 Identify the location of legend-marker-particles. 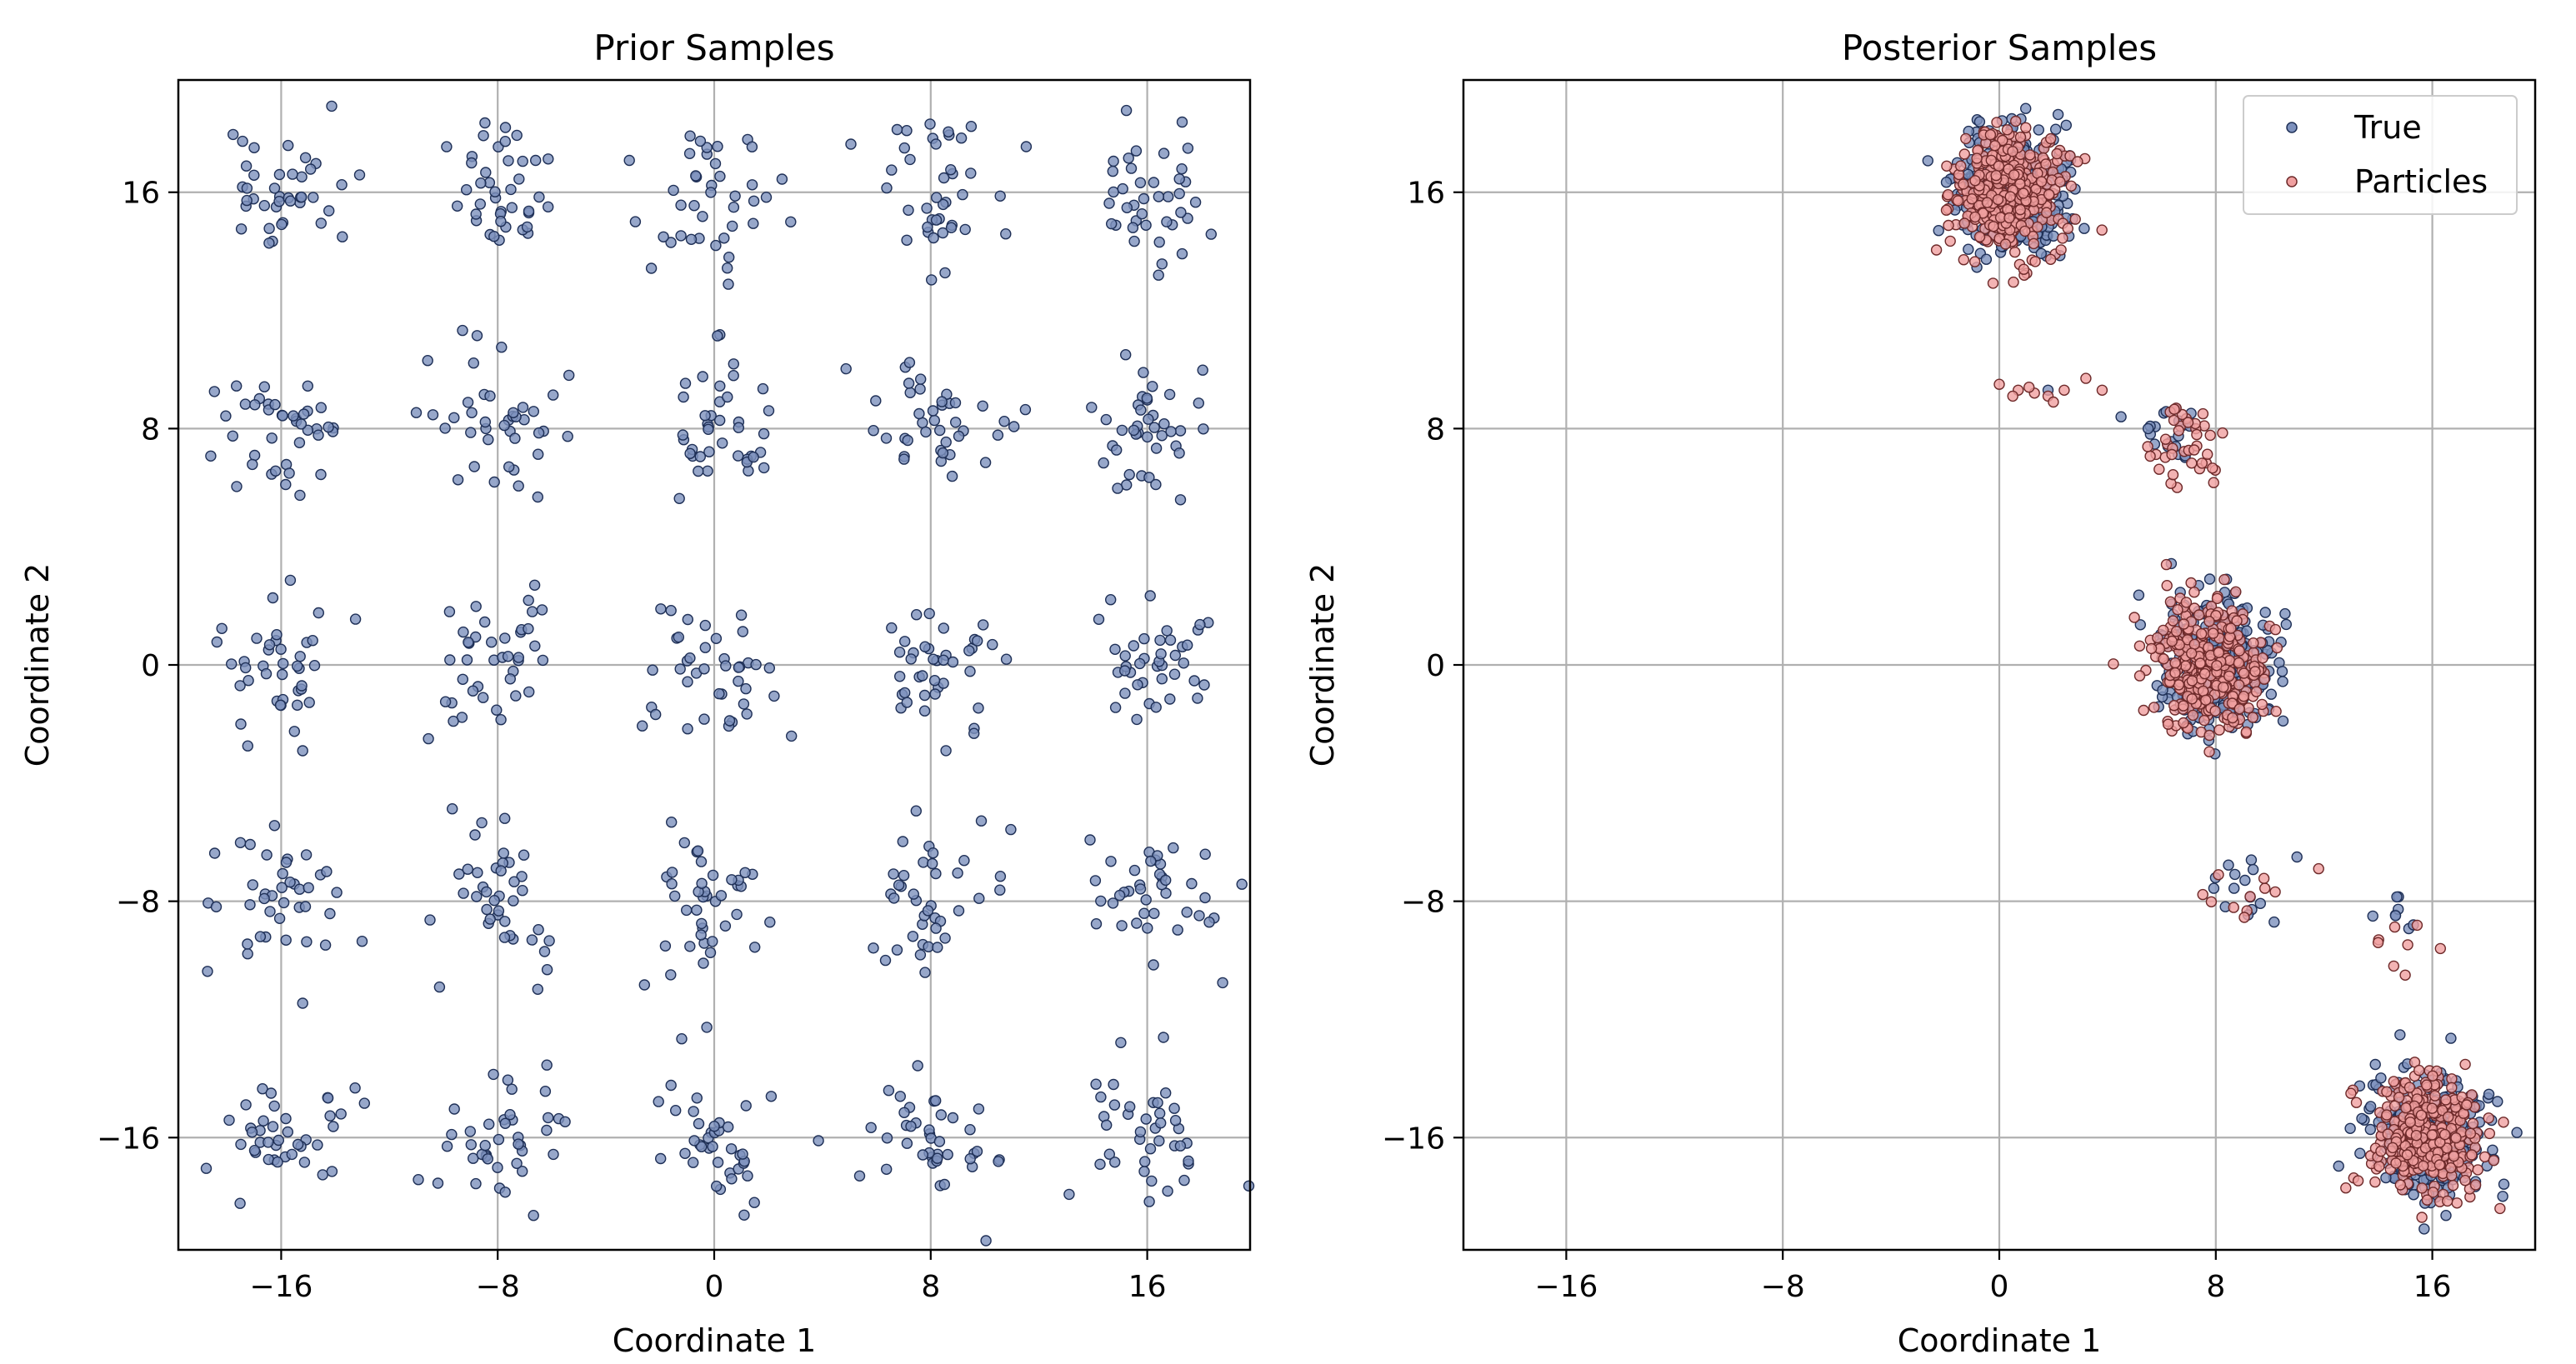
(2292, 181).